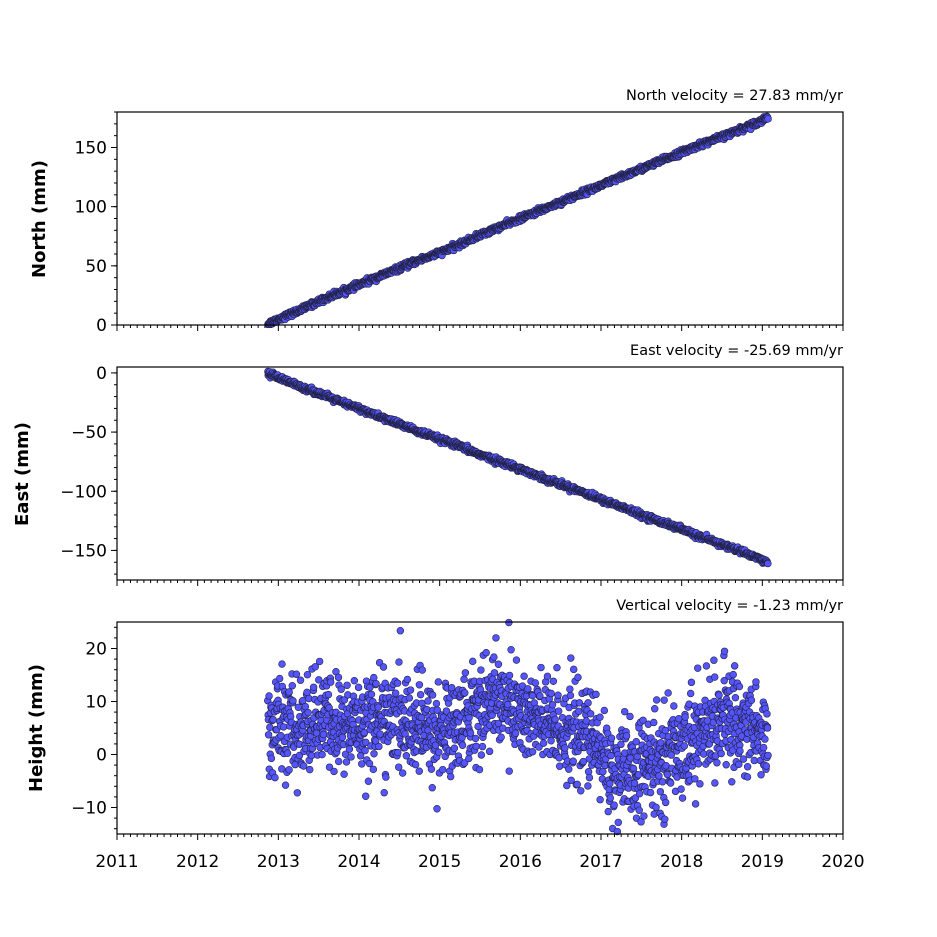  What do you see at coordinates (89, 809) in the screenshot?
I see `height-y-tick-label: −10` at bounding box center [89, 809].